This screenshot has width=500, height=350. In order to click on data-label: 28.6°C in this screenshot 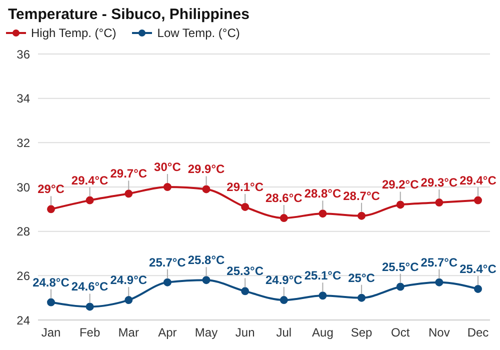, I will do `click(284, 198)`.